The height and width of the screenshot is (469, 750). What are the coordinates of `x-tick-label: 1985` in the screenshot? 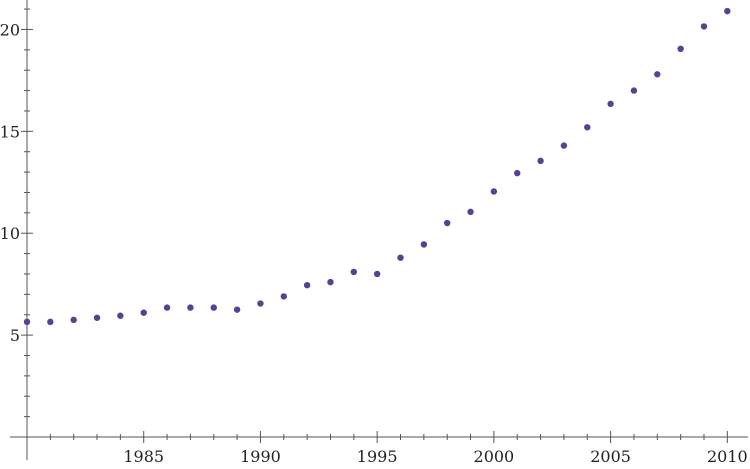 It's located at (143, 456).